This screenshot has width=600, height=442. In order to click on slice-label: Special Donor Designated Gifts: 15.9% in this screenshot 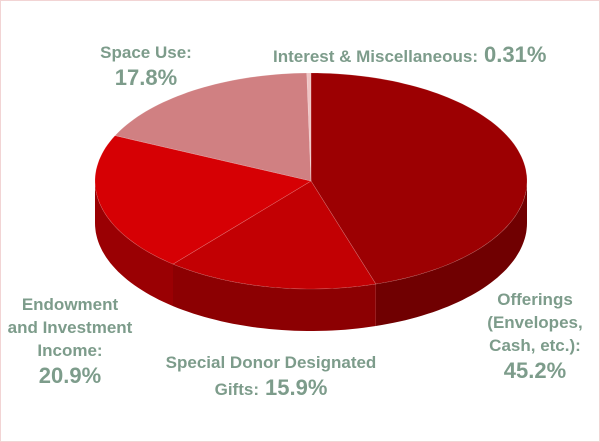, I will do `click(271, 376)`.